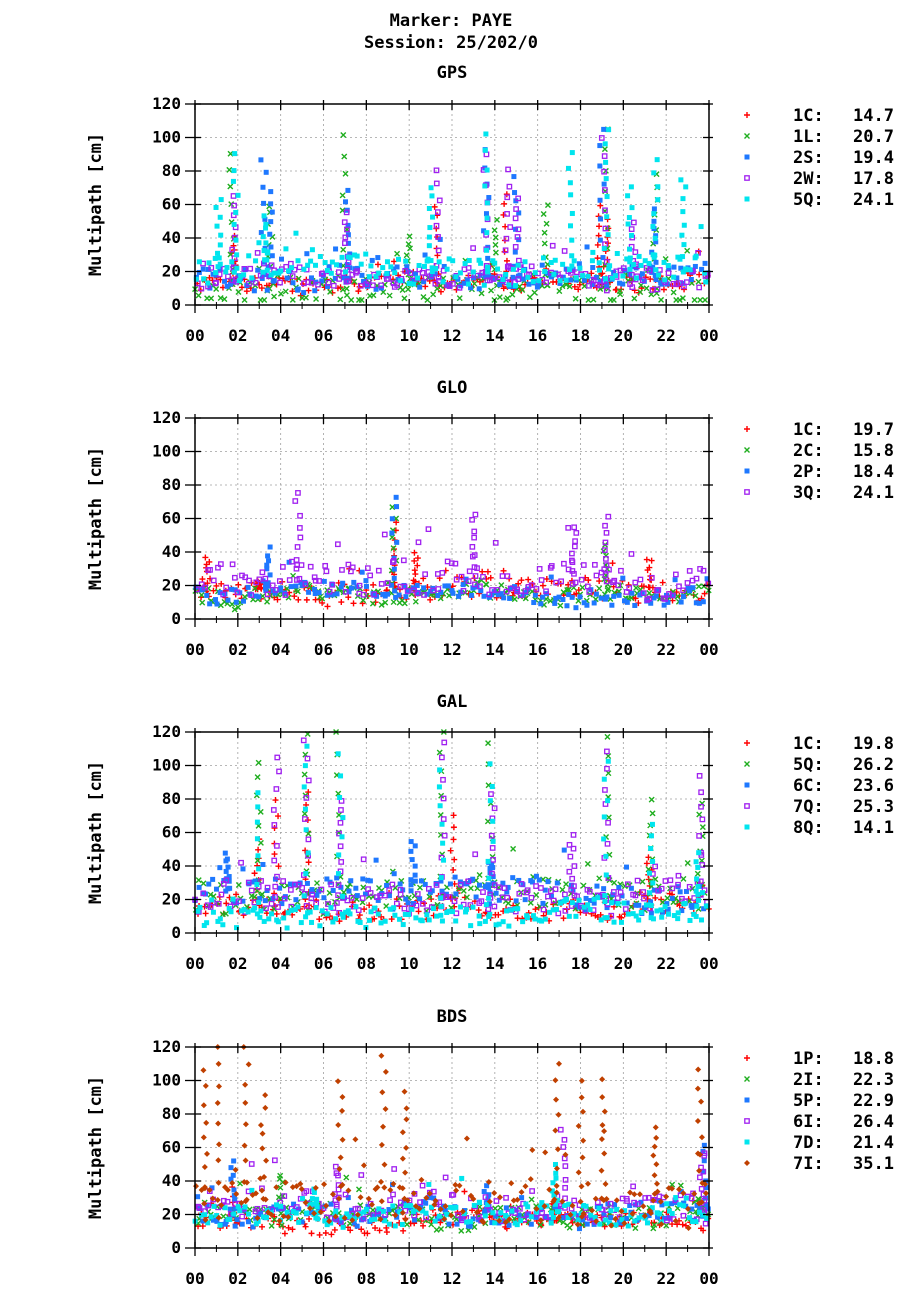  I want to click on x-tick-label: 18, so click(580, 649).